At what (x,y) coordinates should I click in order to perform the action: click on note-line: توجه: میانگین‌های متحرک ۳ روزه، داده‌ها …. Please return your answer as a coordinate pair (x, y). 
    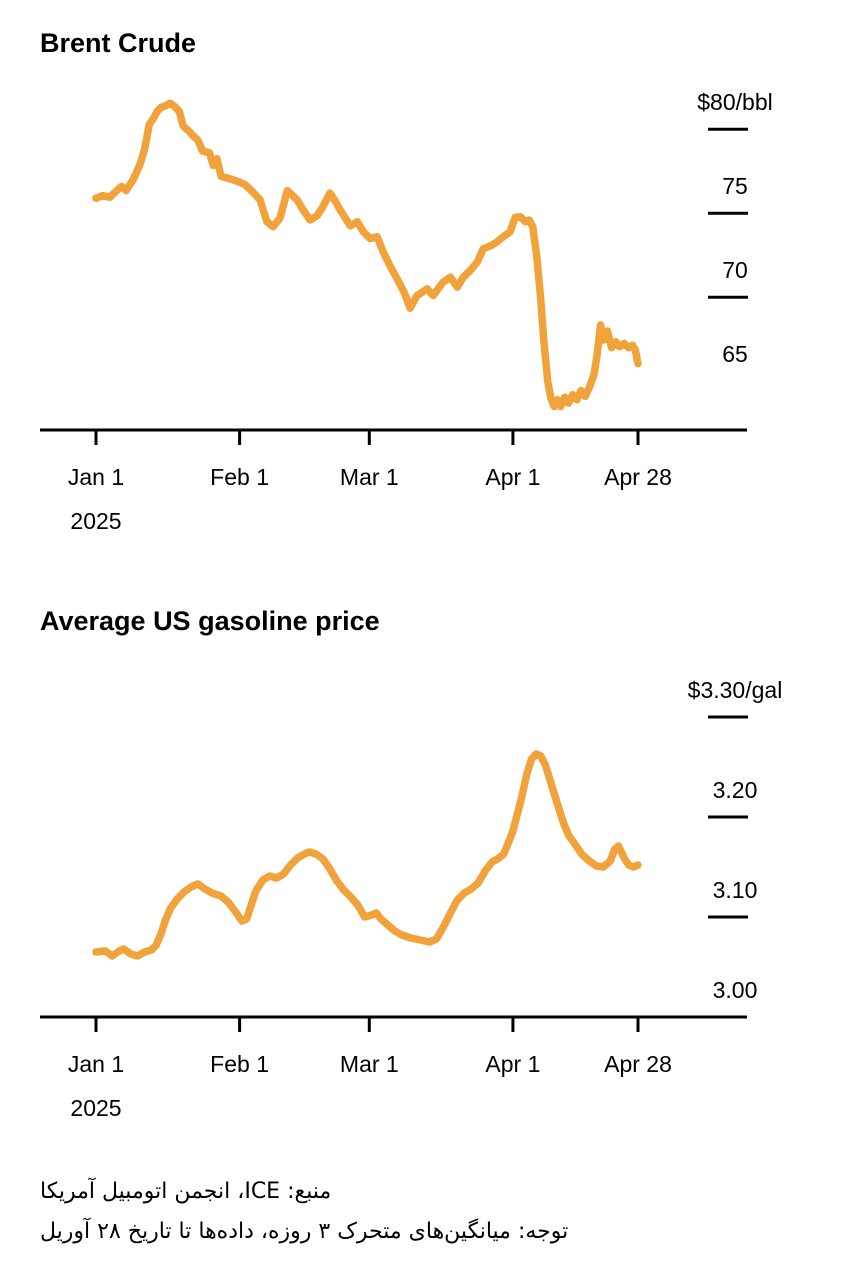
    Looking at the image, I should click on (304, 1231).